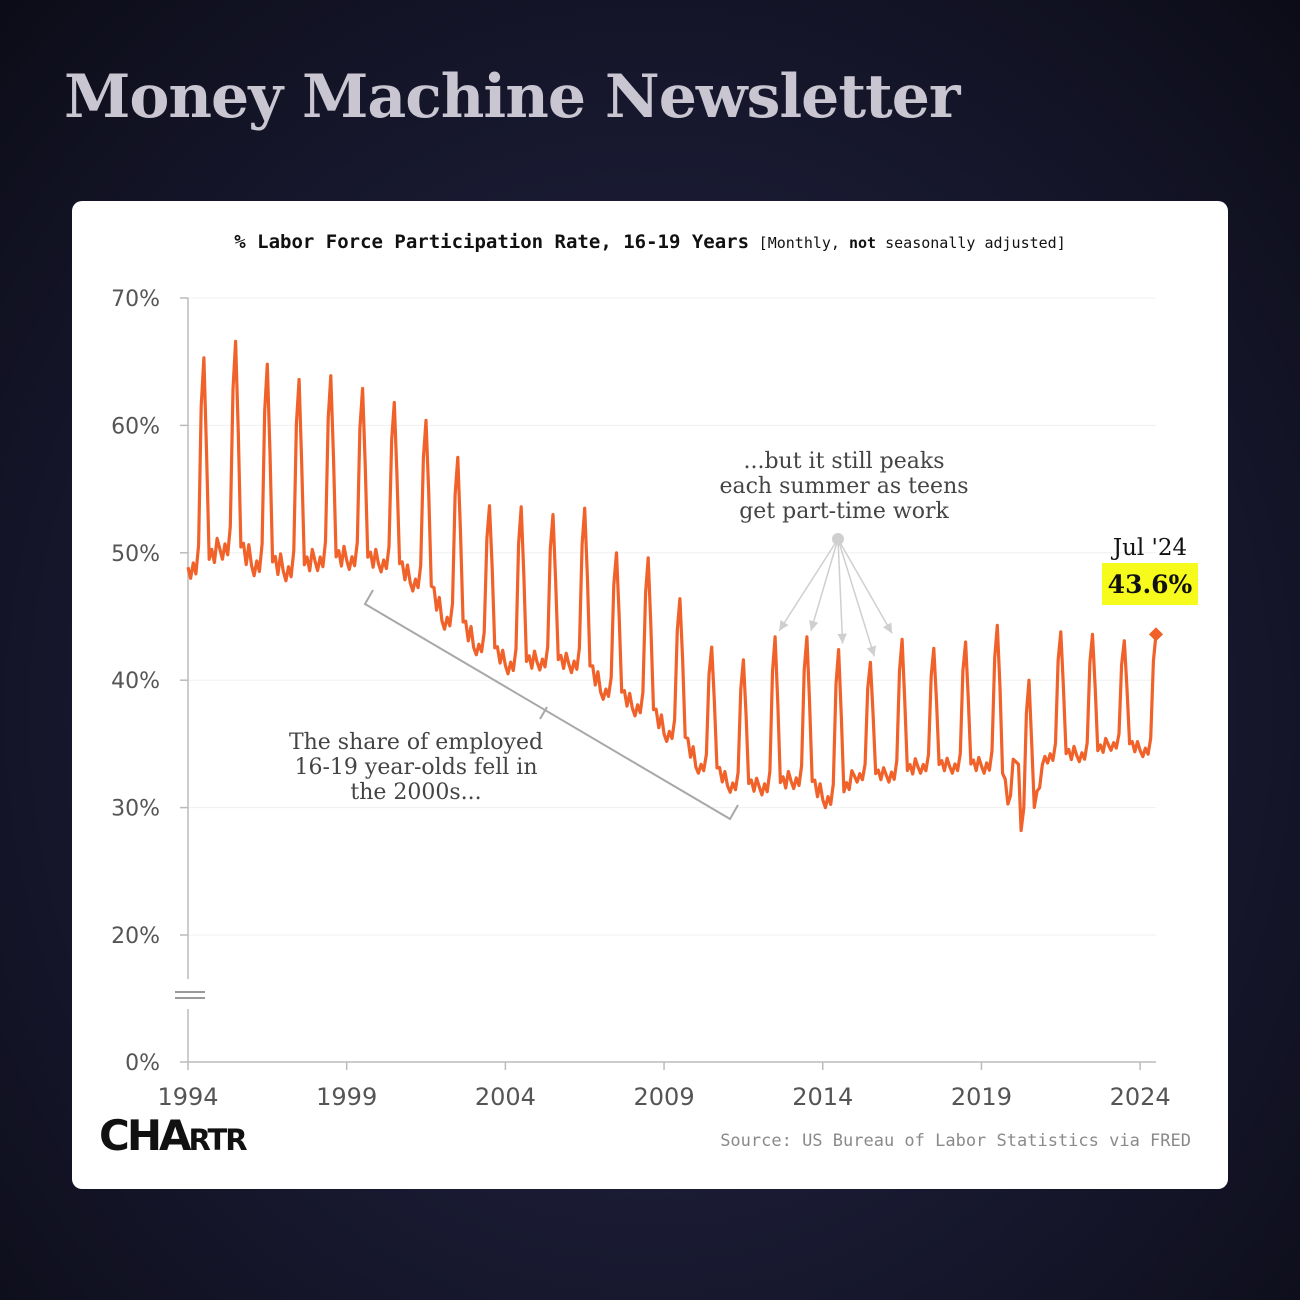 This screenshot has width=1300, height=1300. Describe the element at coordinates (1149, 548) in the screenshot. I see `last-date-label: Jul '24` at that location.